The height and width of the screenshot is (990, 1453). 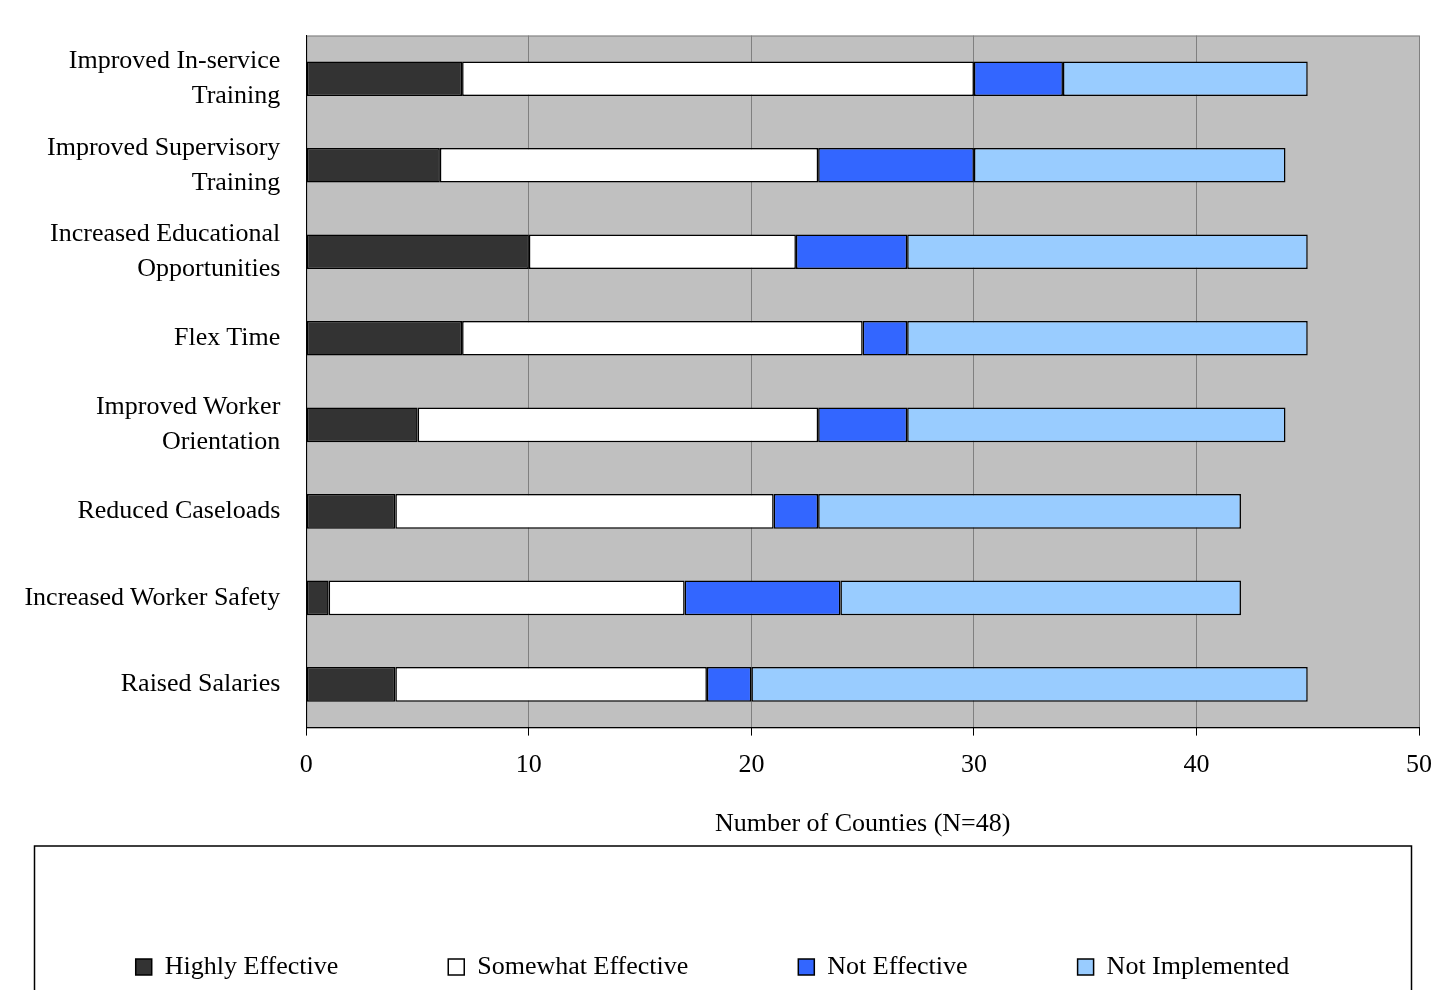 What do you see at coordinates (1198, 965) in the screenshot?
I see `legend-label: Not Implemented` at bounding box center [1198, 965].